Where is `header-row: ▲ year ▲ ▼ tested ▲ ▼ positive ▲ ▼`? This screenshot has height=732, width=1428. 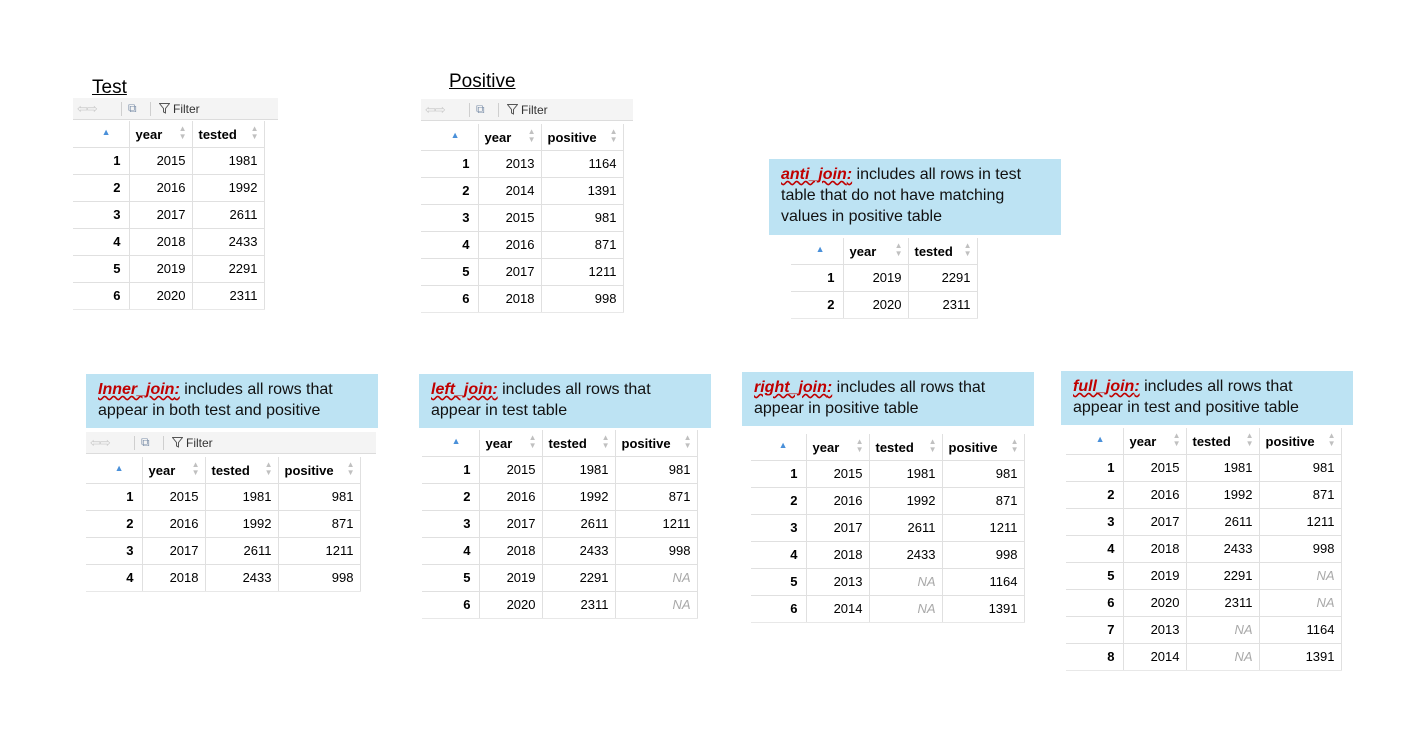 header-row: ▲ year ▲ ▼ tested ▲ ▼ positive ▲ ▼ is located at coordinates (888, 447).